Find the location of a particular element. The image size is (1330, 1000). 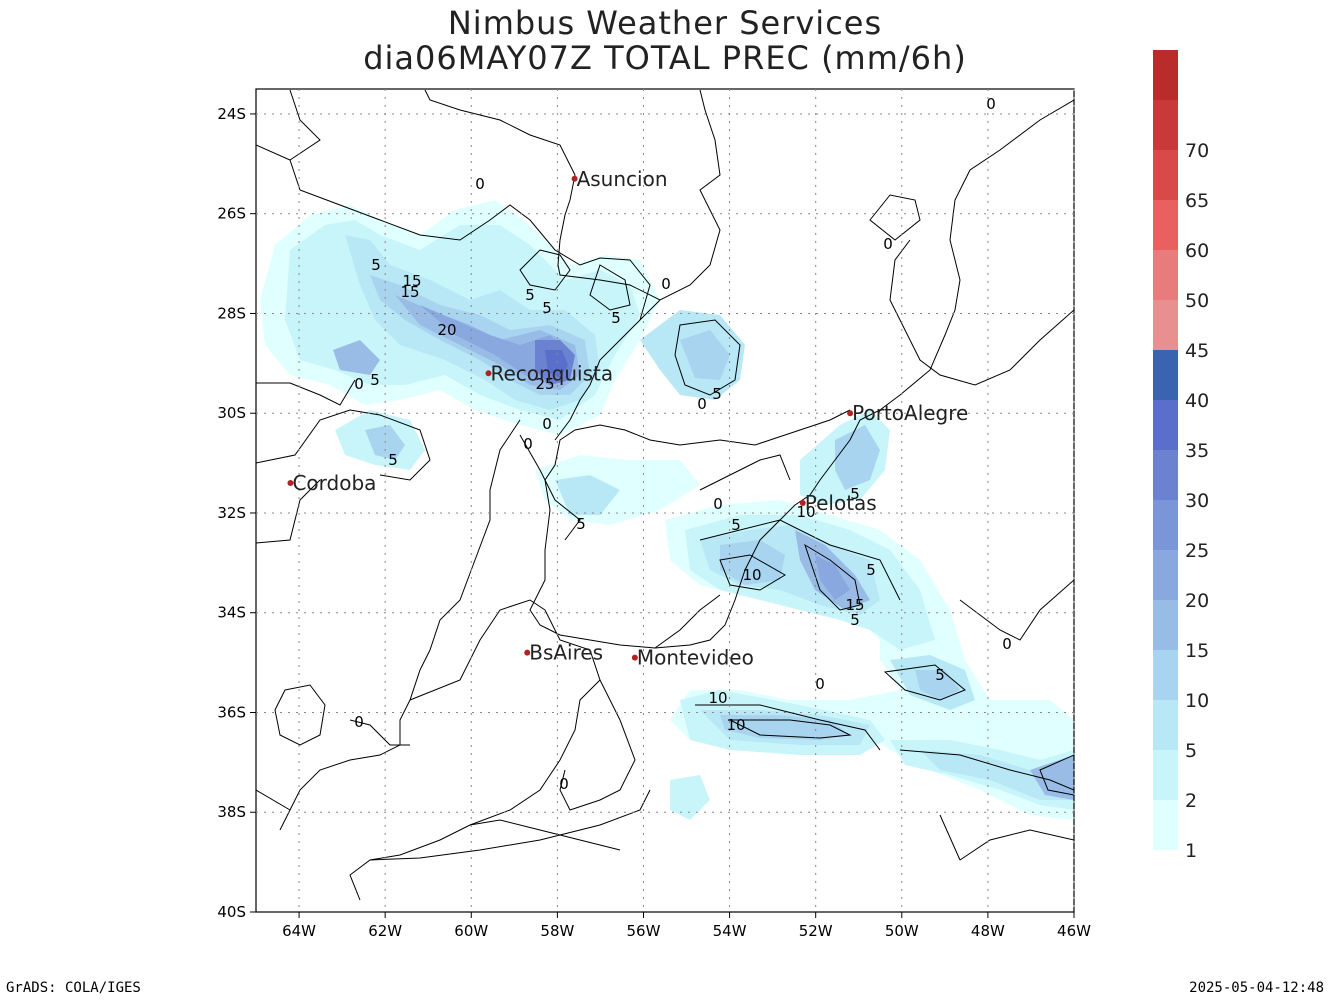

x-tick-label: 54W is located at coordinates (730, 931).